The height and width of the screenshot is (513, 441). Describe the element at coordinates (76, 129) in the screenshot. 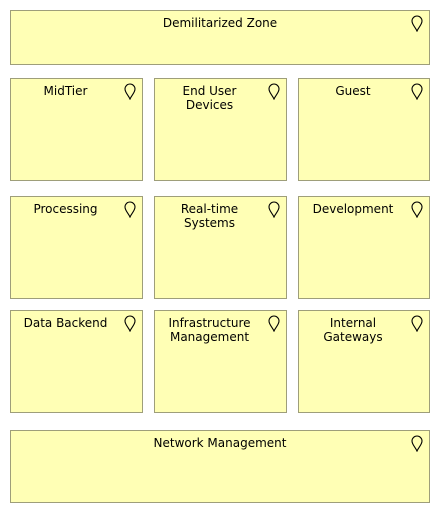

I see `zone-midtier: MidTier` at that location.